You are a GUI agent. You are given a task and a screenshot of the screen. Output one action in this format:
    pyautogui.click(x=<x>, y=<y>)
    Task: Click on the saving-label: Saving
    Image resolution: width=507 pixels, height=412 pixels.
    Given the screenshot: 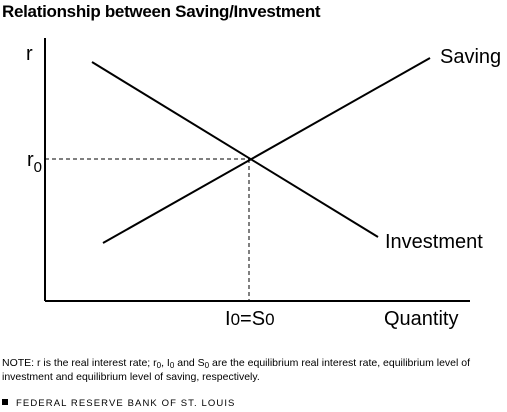 What is the action you would take?
    pyautogui.click(x=470, y=57)
    